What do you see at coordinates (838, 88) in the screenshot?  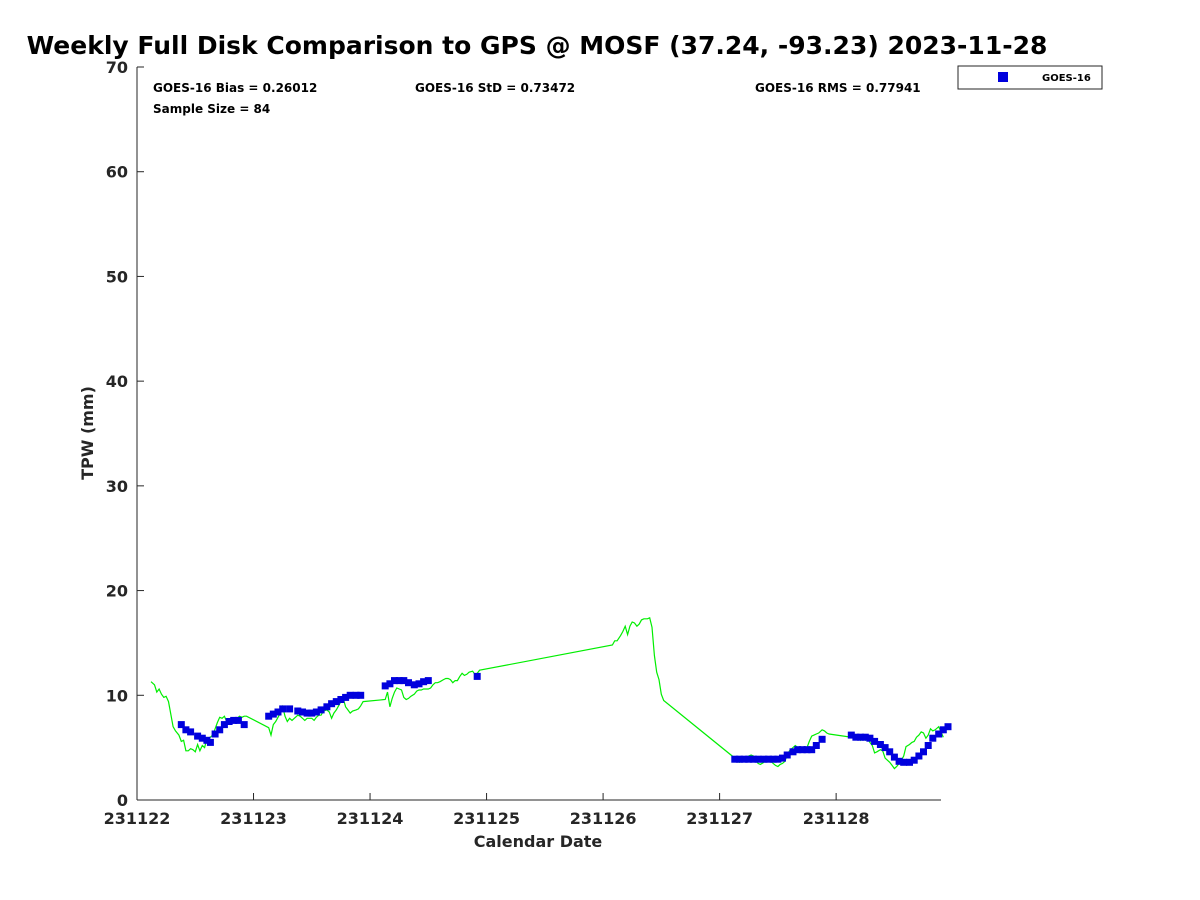 I see `rms-stat: GOES-16 RMS = 0.77941` at bounding box center [838, 88].